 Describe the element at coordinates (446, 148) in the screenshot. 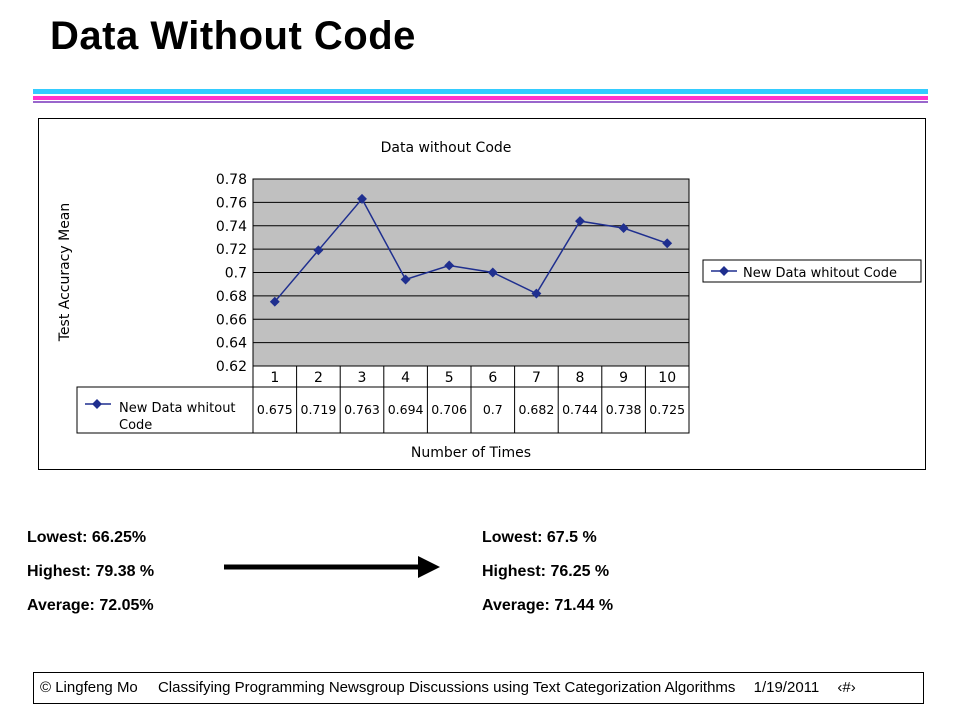

I see `chart-title: Data without Code` at that location.